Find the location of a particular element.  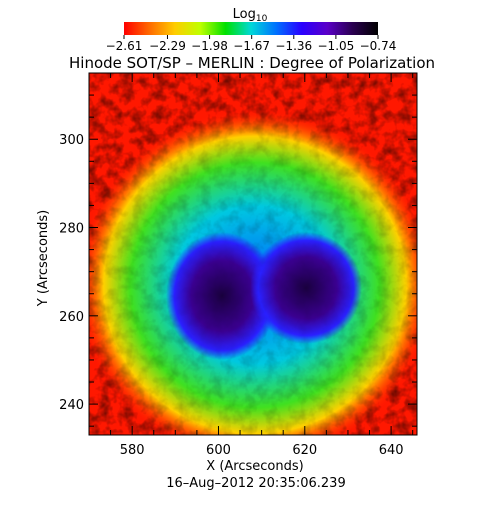

colorbar-tick-label: −1.98 is located at coordinates (209, 46).